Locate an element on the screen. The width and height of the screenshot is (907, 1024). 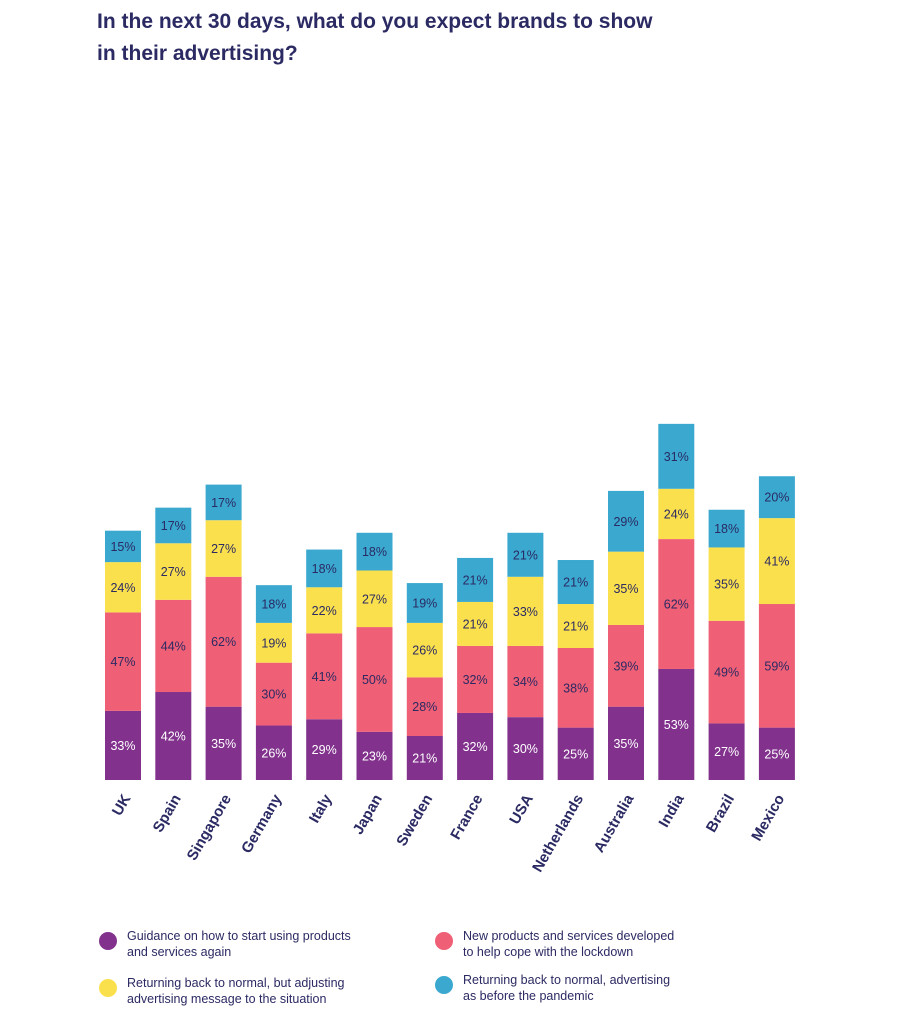
bar-segment-italy-s1 is located at coordinates (324, 749).